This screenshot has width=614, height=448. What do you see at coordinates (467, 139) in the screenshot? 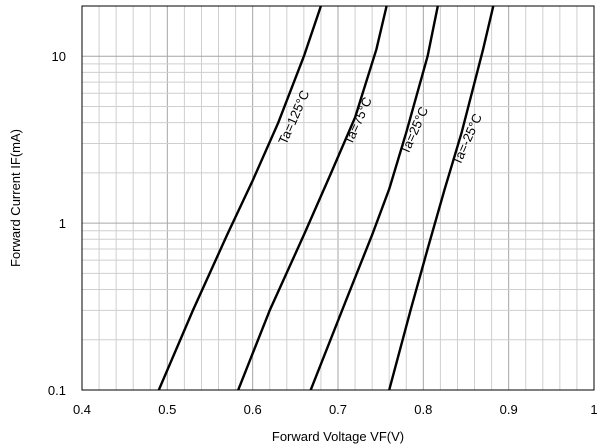
I see `series-label-3: Ta=-25°C` at bounding box center [467, 139].